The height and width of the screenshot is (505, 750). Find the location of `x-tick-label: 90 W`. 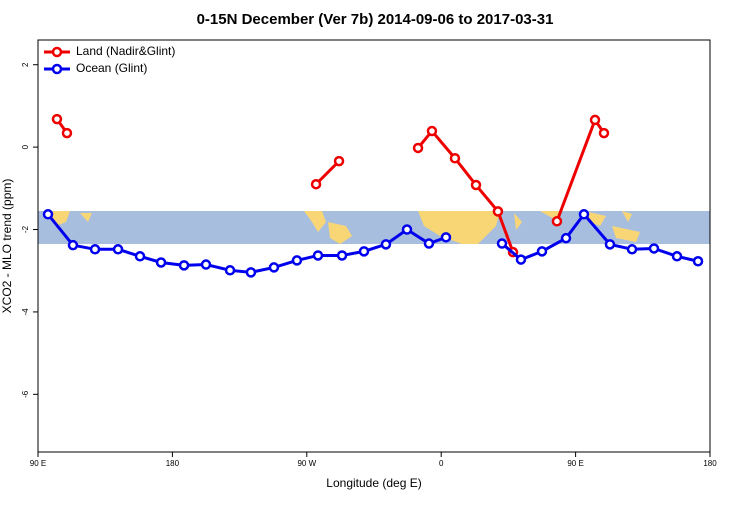

x-tick-label: 90 W is located at coordinates (306, 463).